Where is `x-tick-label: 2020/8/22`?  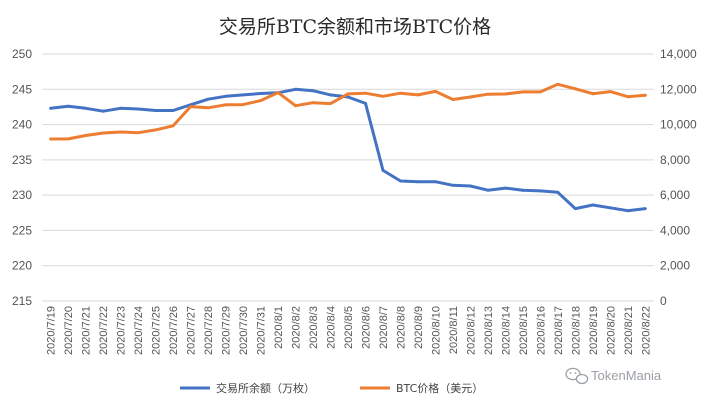
x-tick-label: 2020/8/22 is located at coordinates (646, 330).